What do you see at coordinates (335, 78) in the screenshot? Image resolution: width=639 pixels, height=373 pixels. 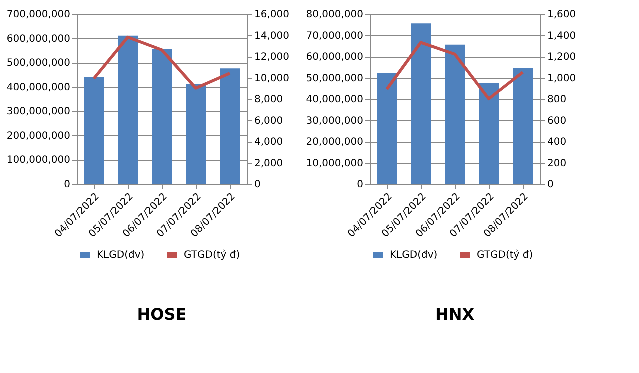 I see `y-tick-label: 50,000,000` at bounding box center [335, 78].